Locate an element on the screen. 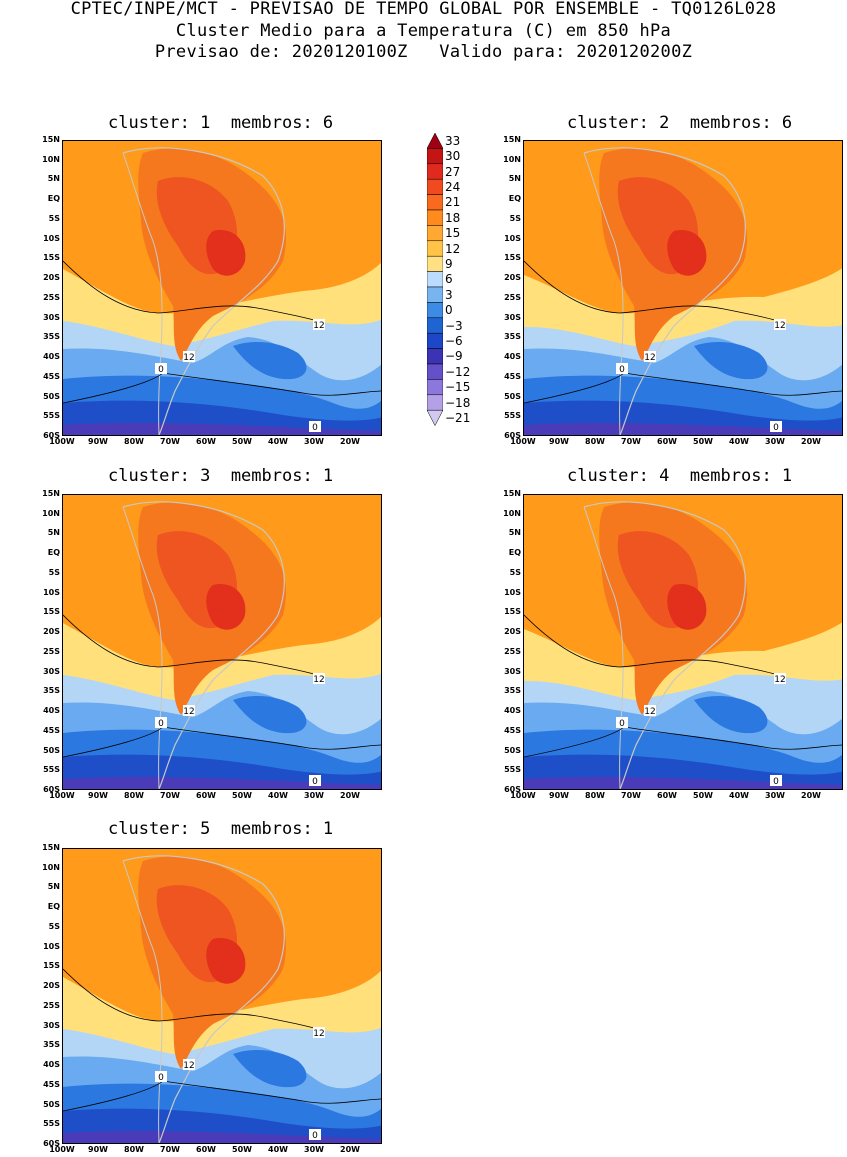  panel-title: cluster: 1 membros: 6 is located at coordinates (221, 123).